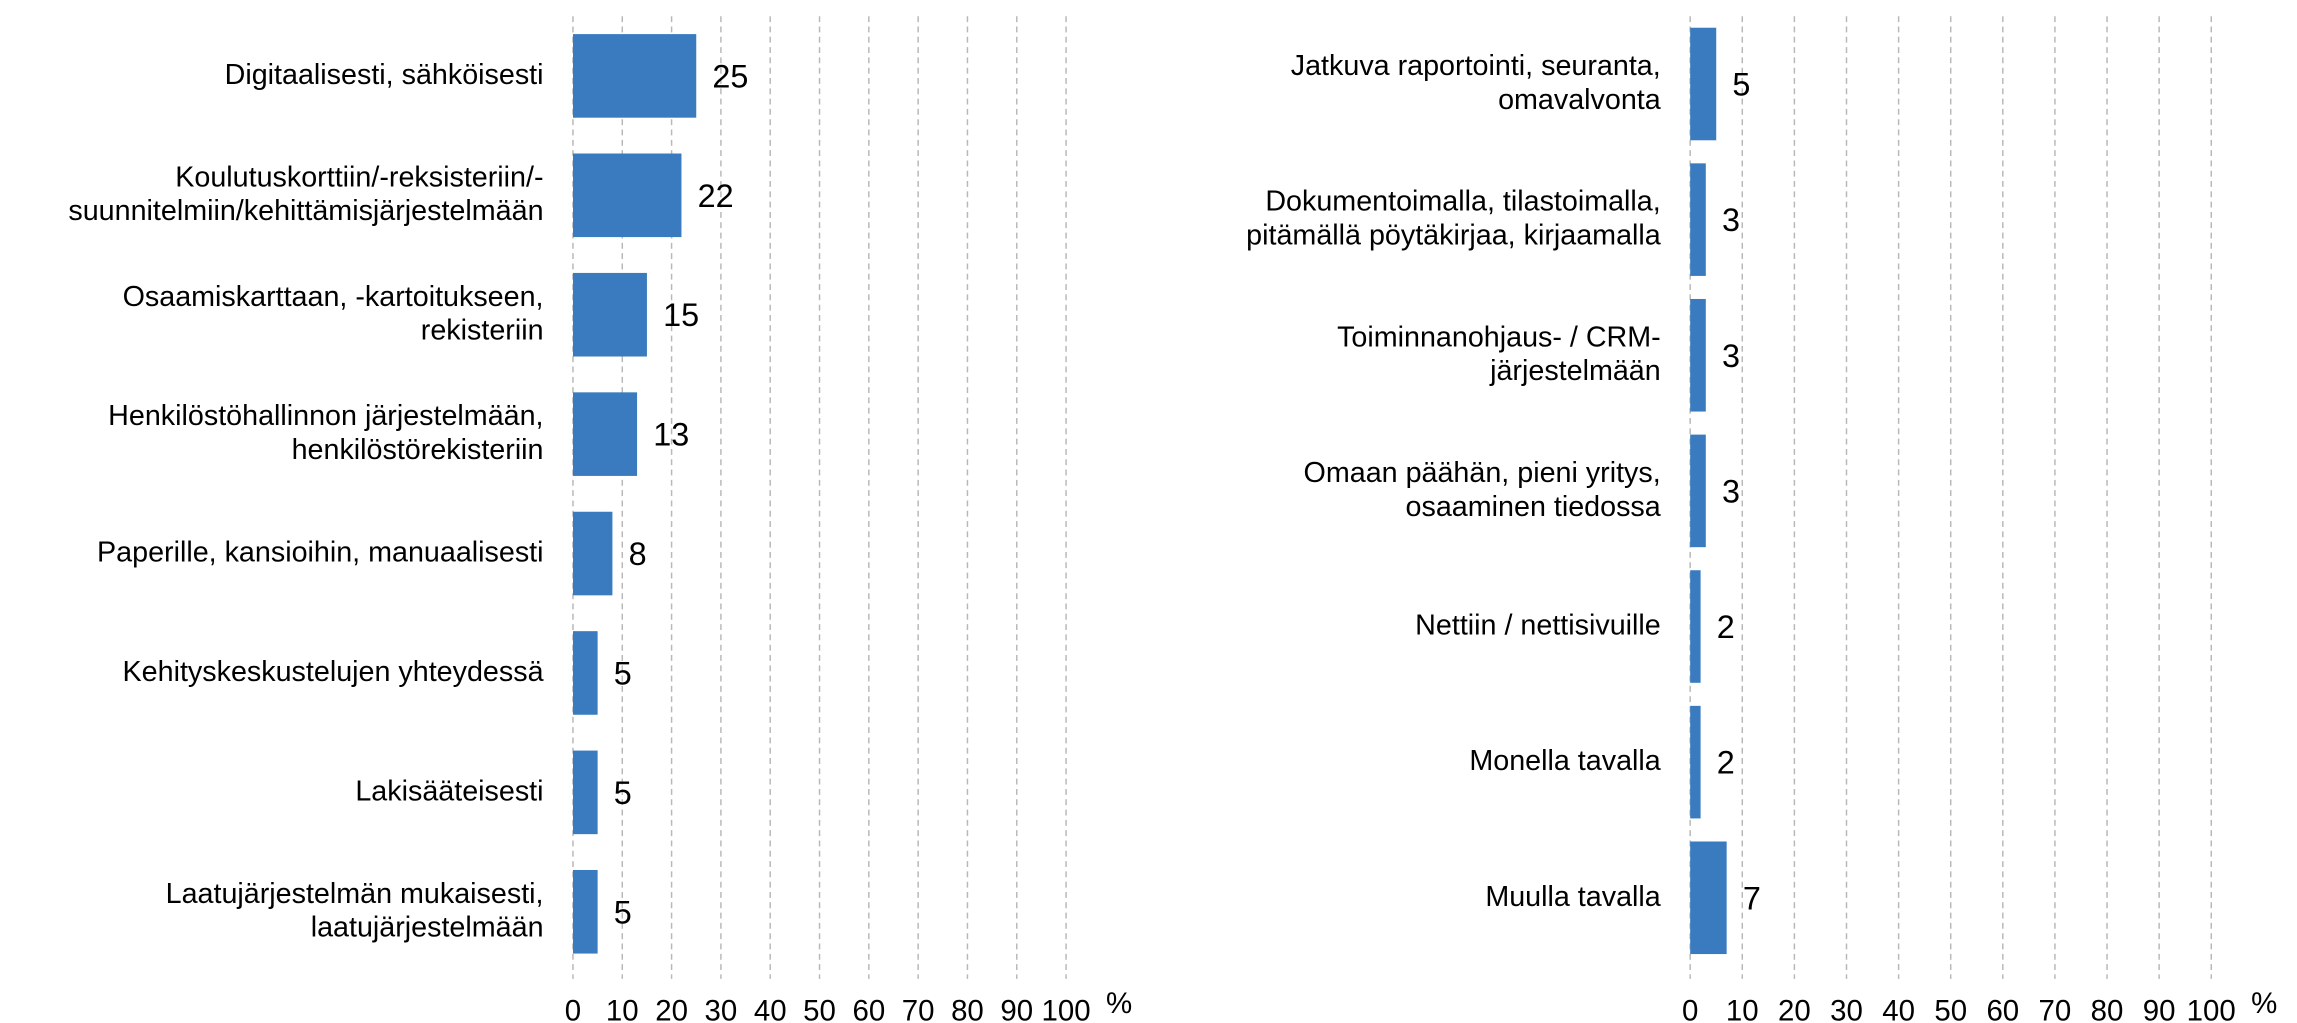  What do you see at coordinates (305, 211) in the screenshot?
I see `category-label-line: suunnitelmiin/kehittämisjärjestelmään` at bounding box center [305, 211].